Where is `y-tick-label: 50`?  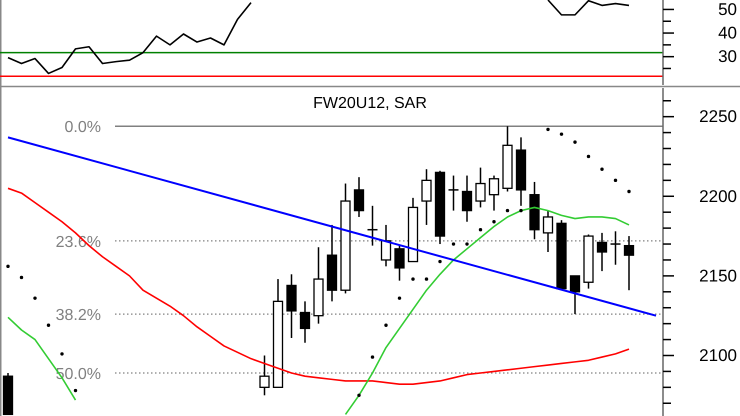
y-tick-label: 50 is located at coordinates (727, 9).